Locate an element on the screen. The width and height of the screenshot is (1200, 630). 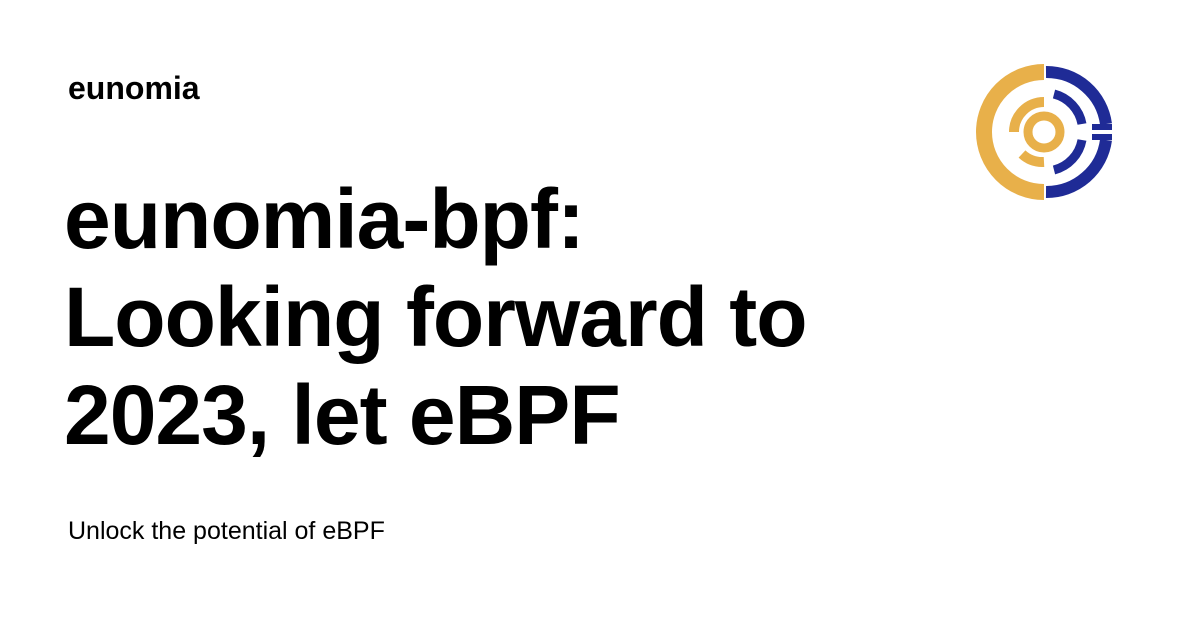
logo-gold-outer-arc is located at coordinates (1010, 132).